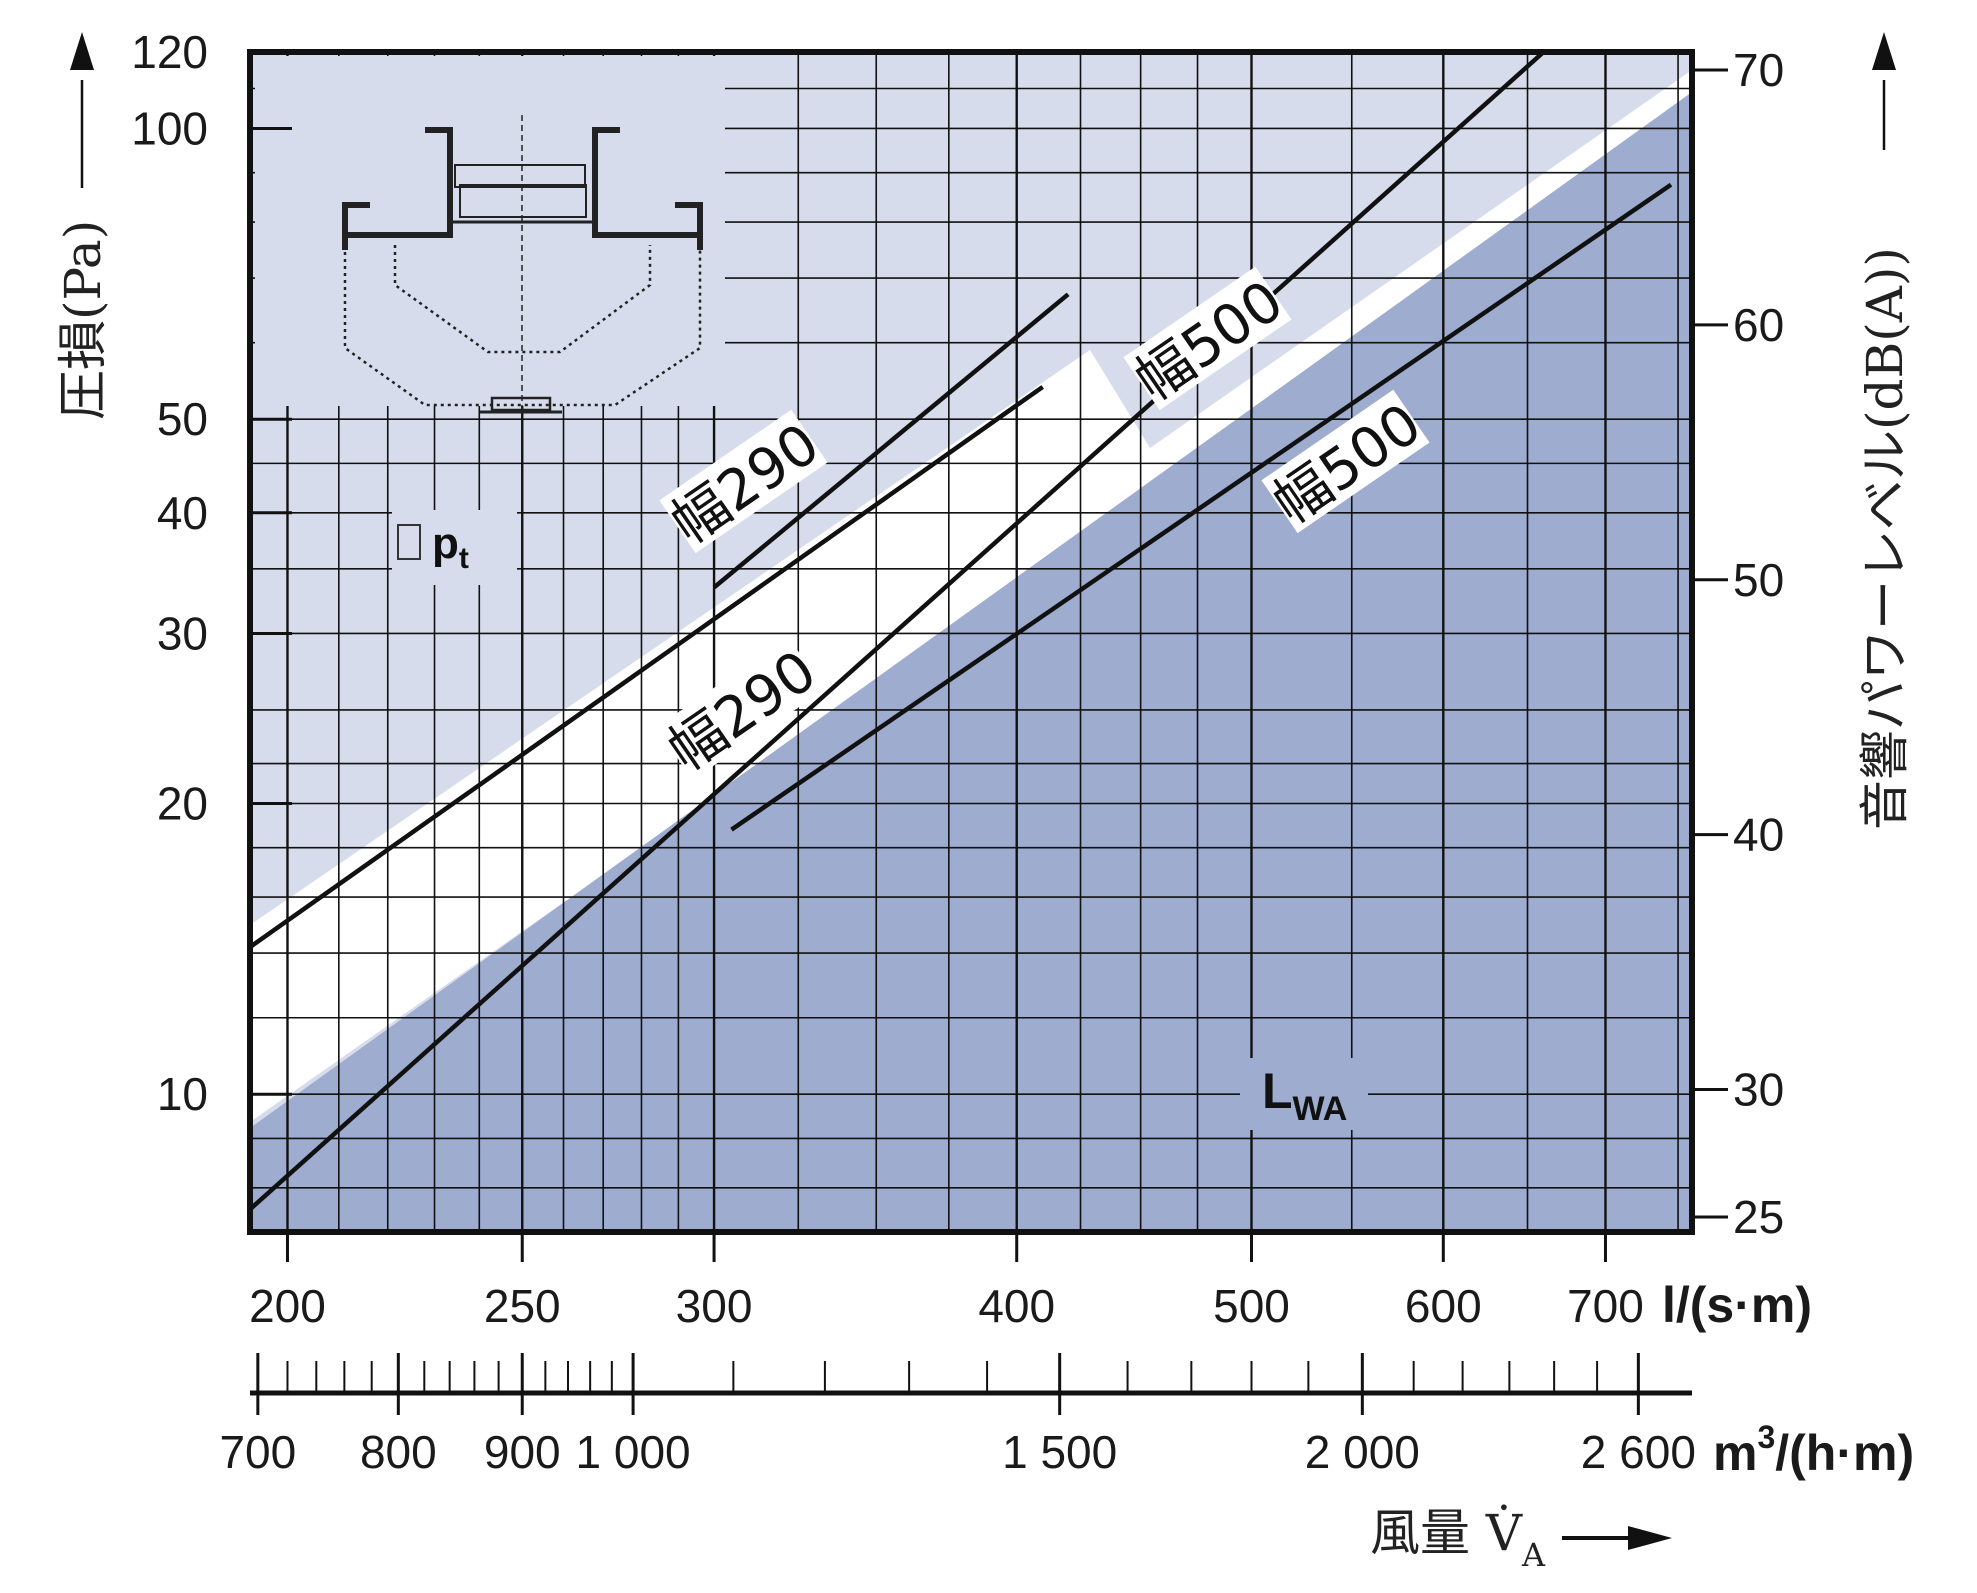  What do you see at coordinates (1320, 1109) in the screenshot?
I see `lwa-sub: WA` at bounding box center [1320, 1109].